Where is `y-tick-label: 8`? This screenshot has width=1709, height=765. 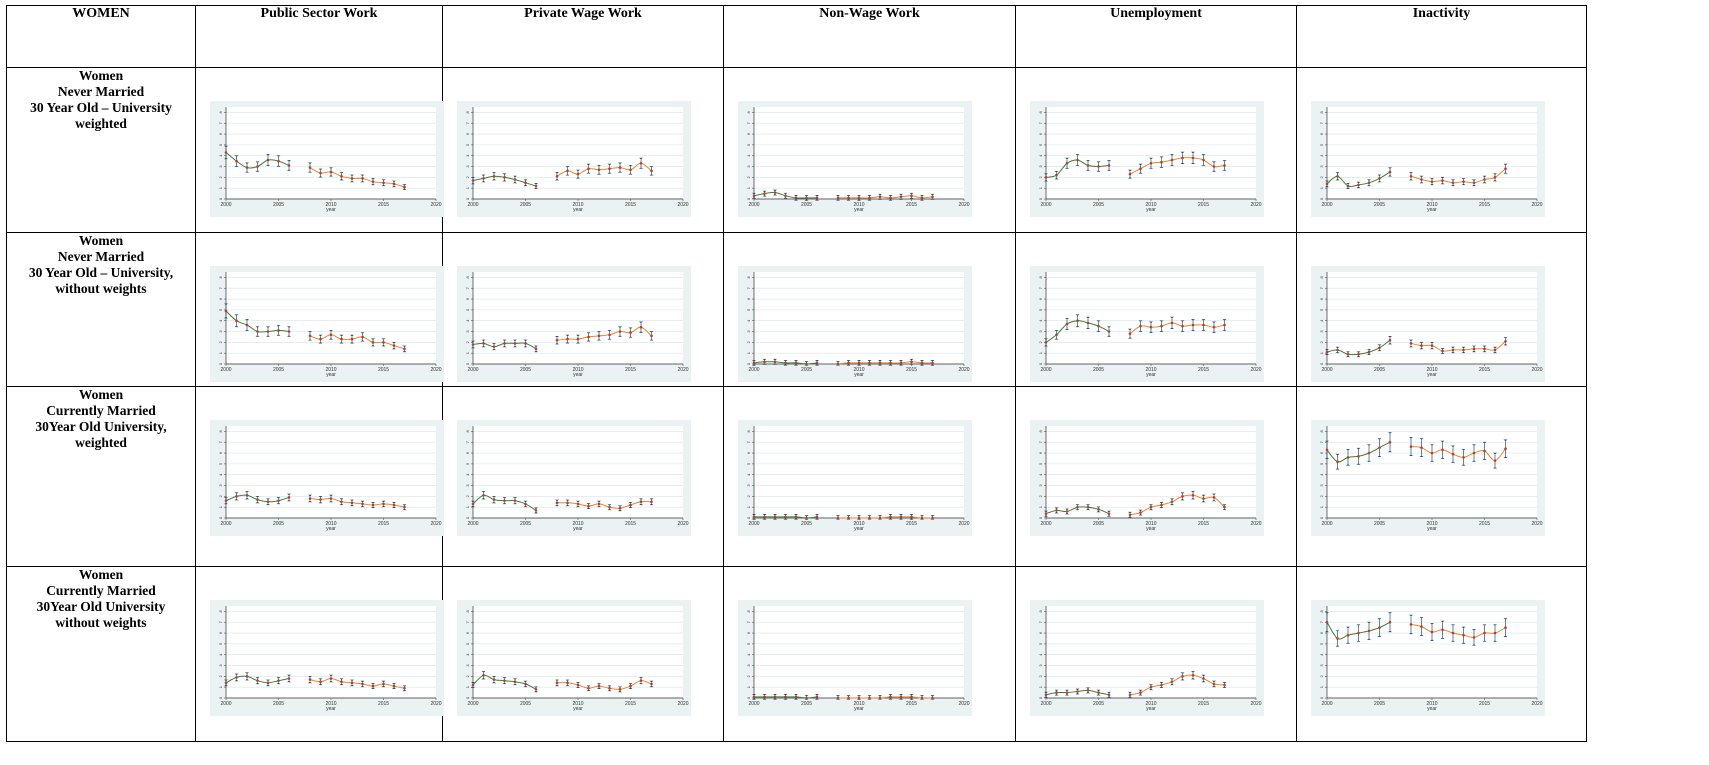 y-tick-label: 8 is located at coordinates (748, 611).